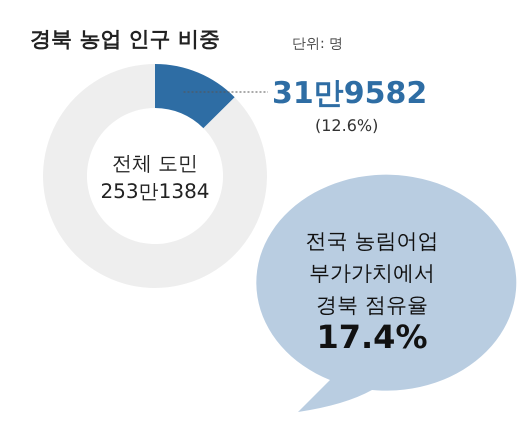  I want to click on chart-title: 경북 농업 인구 비중, so click(125, 39).